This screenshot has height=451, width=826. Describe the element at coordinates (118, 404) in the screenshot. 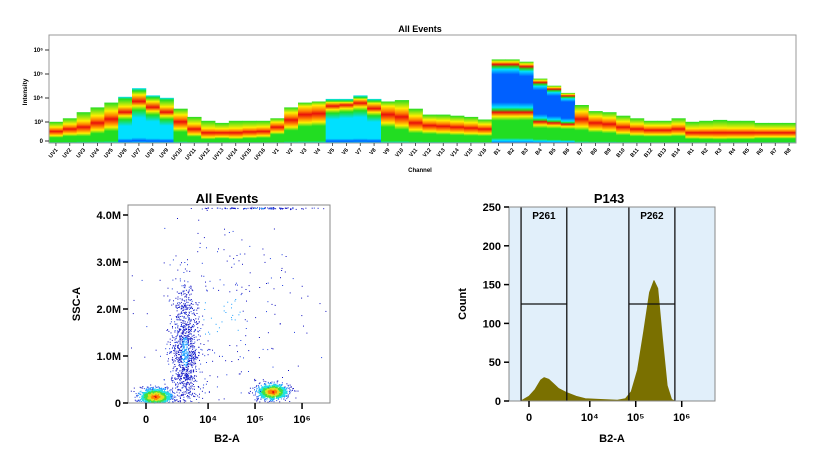

I see `scatter-y-tick-label: 0` at that location.